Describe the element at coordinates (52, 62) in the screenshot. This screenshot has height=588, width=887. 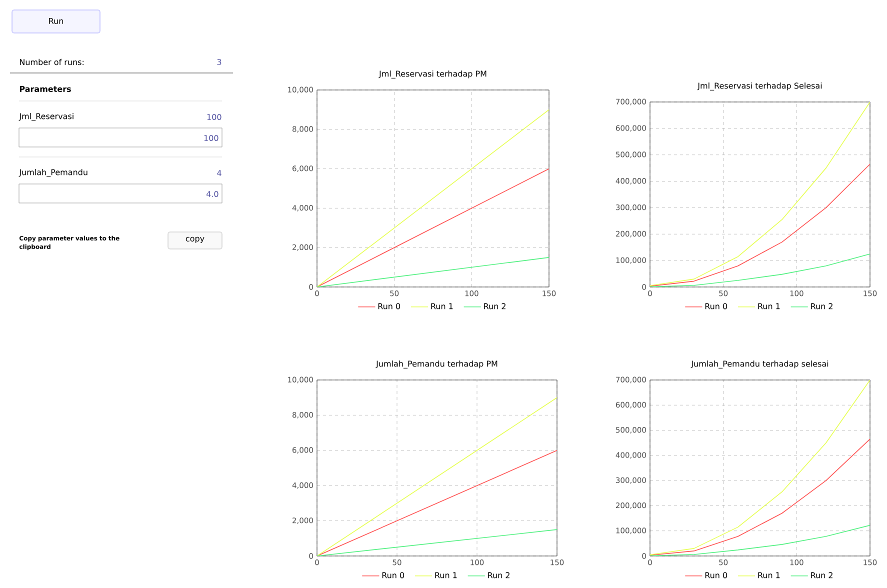
I see `text: Number of runs:` at that location.